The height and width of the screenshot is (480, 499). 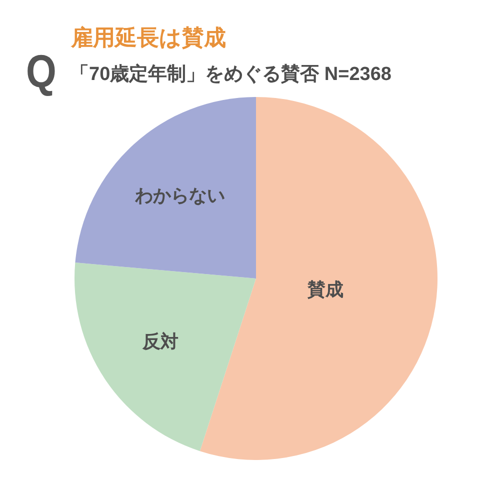 I want to click on slice-label: わからない, so click(x=180, y=196).